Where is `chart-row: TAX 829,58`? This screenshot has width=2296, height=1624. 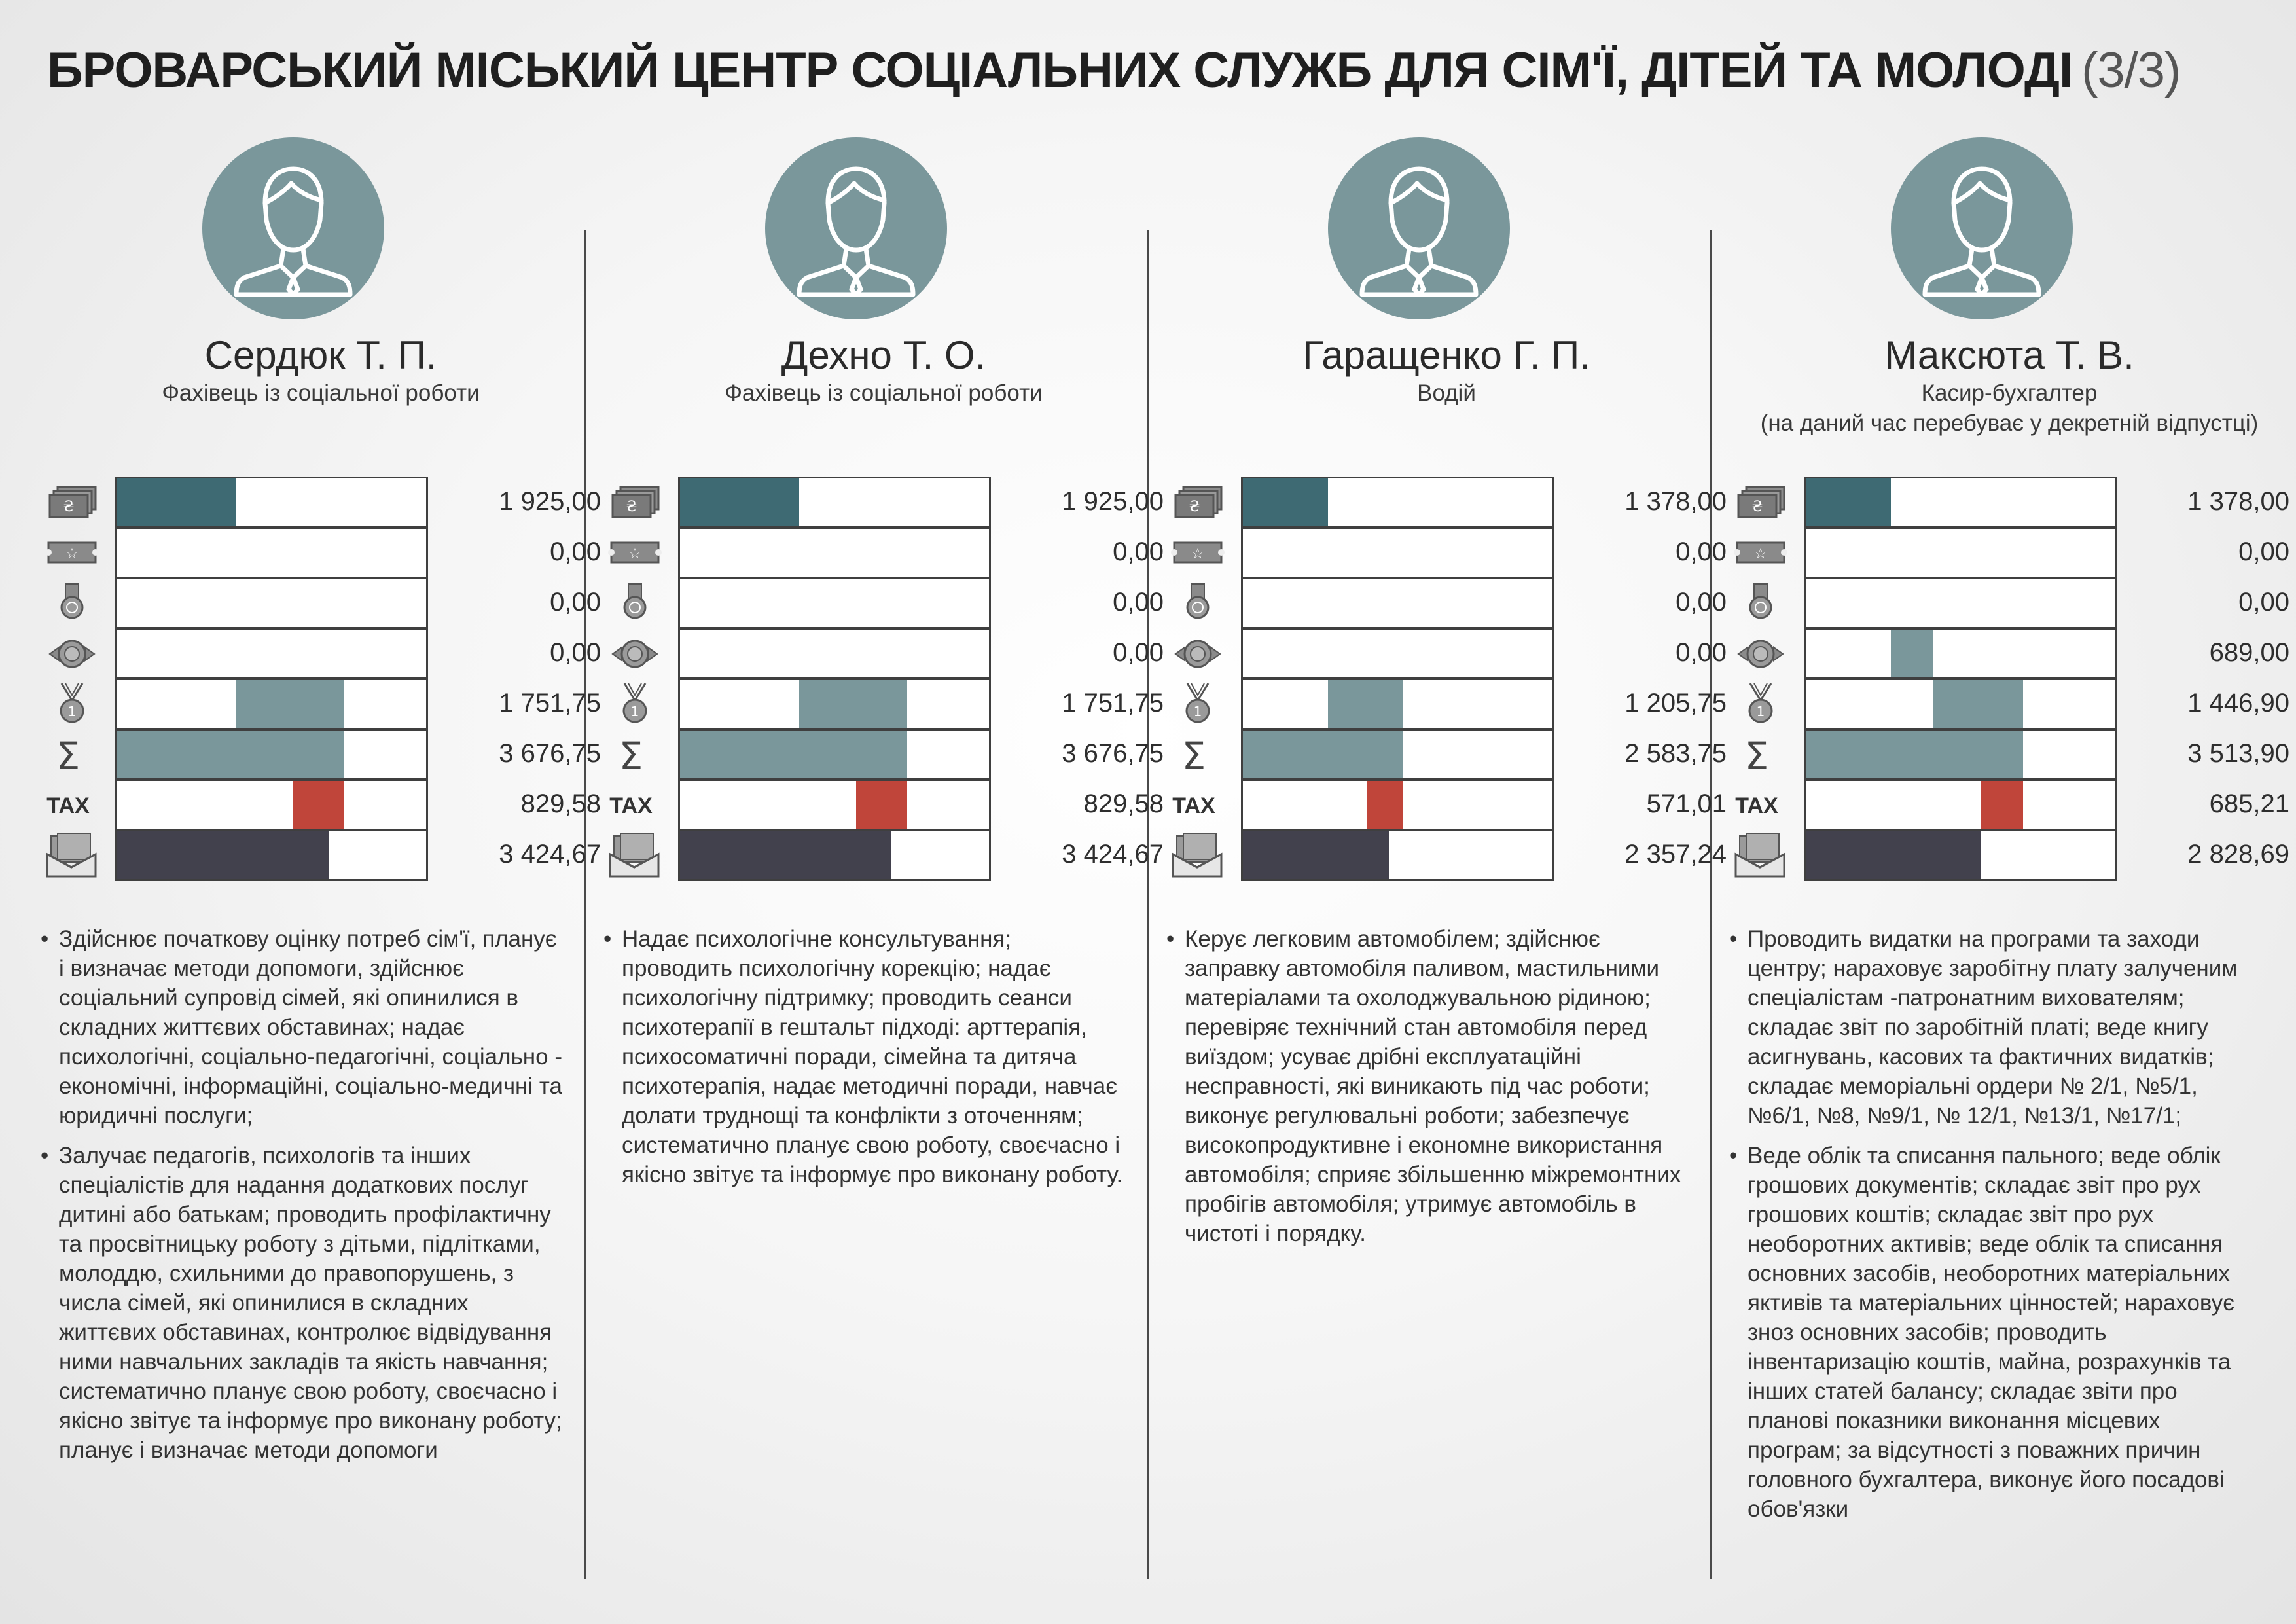 chart-row: TAX 829,58 is located at coordinates (883, 805).